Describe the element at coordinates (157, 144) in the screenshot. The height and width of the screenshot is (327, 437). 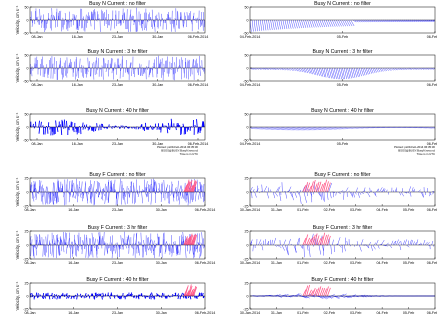
I see `x-tick-label: 30-Jan` at that location.